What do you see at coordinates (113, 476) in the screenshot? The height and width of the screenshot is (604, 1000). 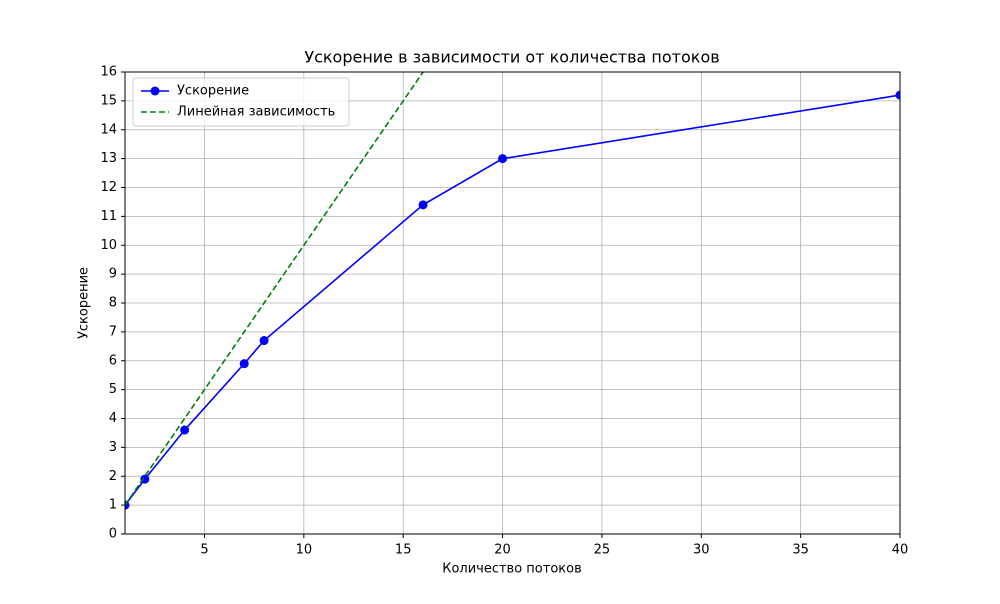 I see `y-tick-label: 2` at bounding box center [113, 476].